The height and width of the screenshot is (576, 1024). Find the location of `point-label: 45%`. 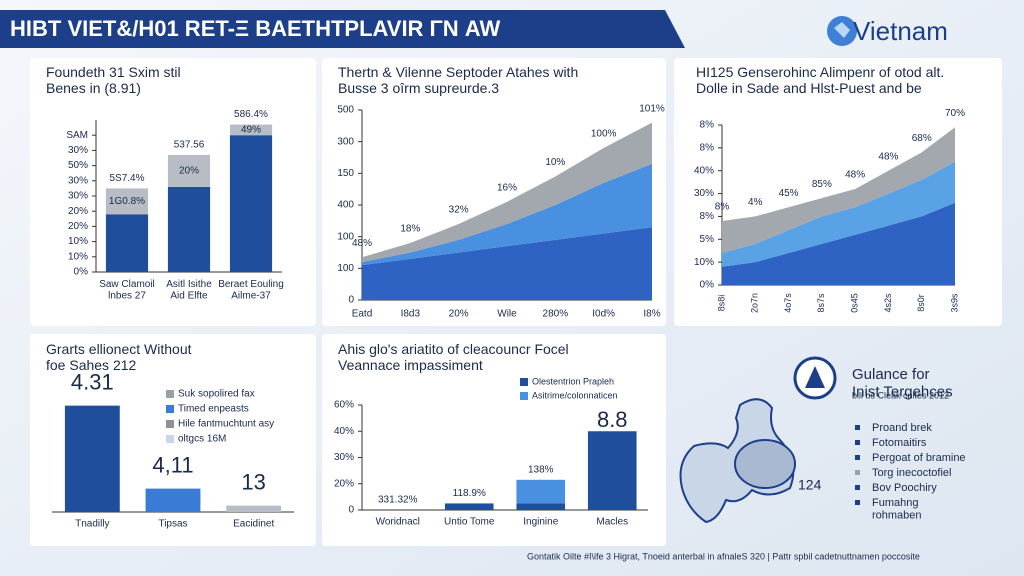

point-label: 45% is located at coordinates (789, 193).